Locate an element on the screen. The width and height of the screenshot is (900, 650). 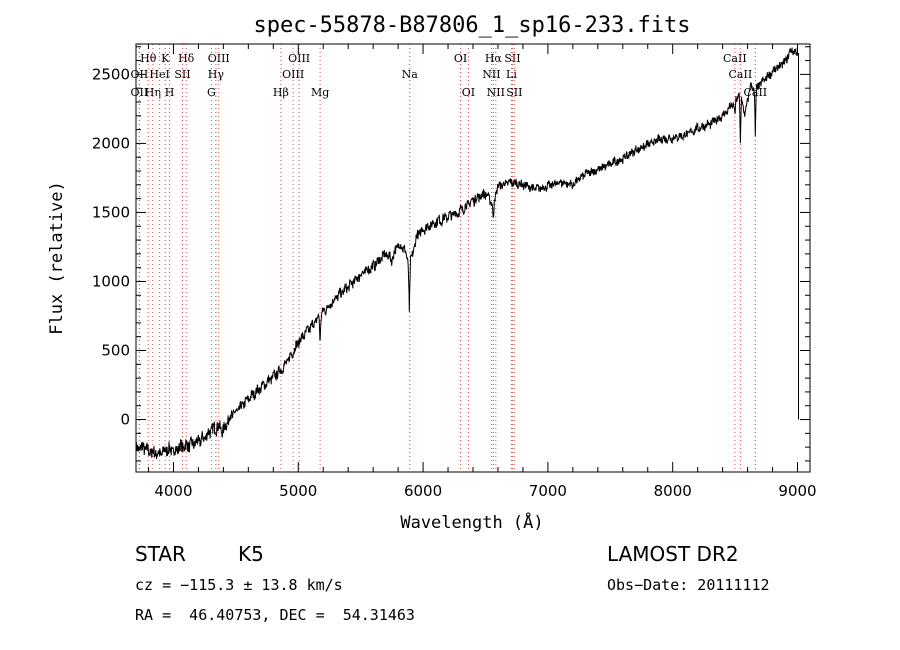
spectral-line-label: OII is located at coordinates (140, 92).